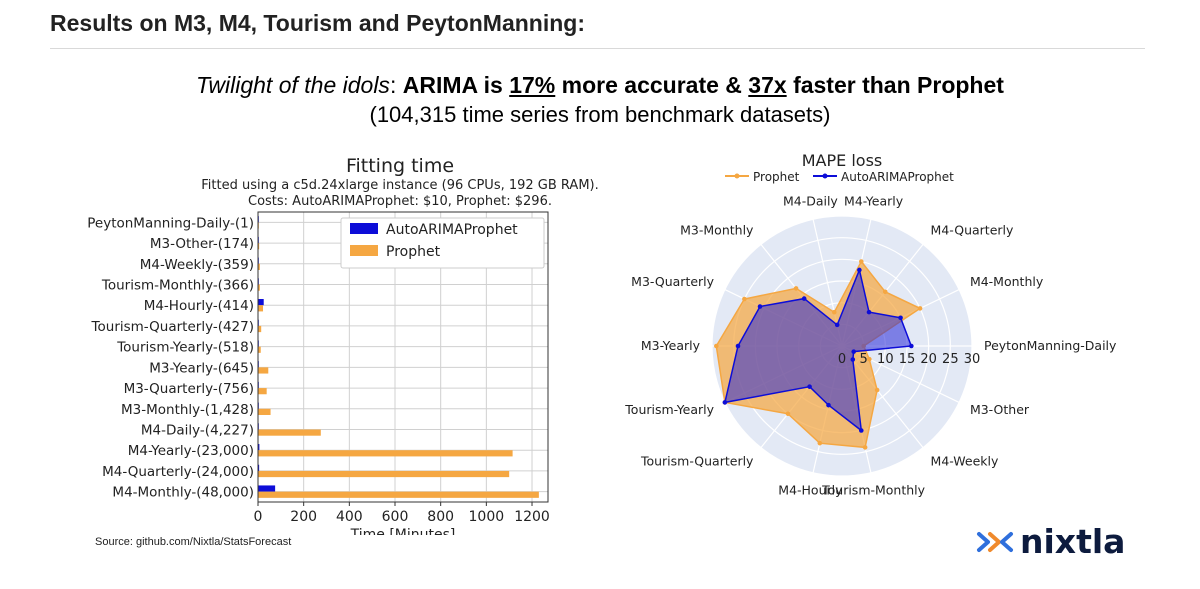  What do you see at coordinates (303, 517) in the screenshot?
I see `bar-x-tick-label: 200` at bounding box center [303, 517].